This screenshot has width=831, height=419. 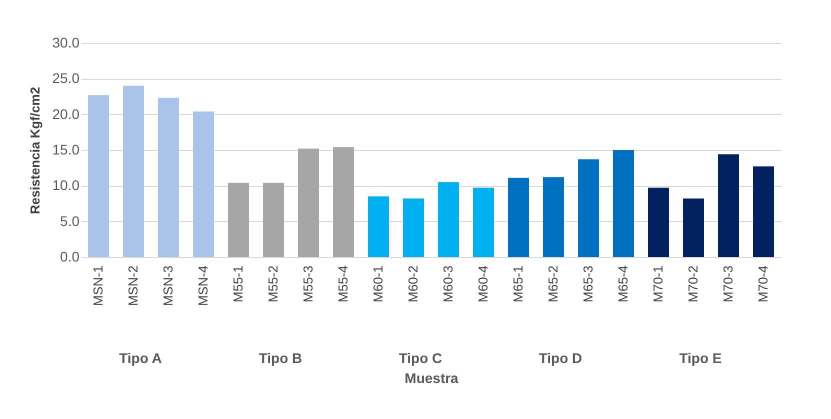 I want to click on x-tick-label: MSN-3, so click(x=168, y=286).